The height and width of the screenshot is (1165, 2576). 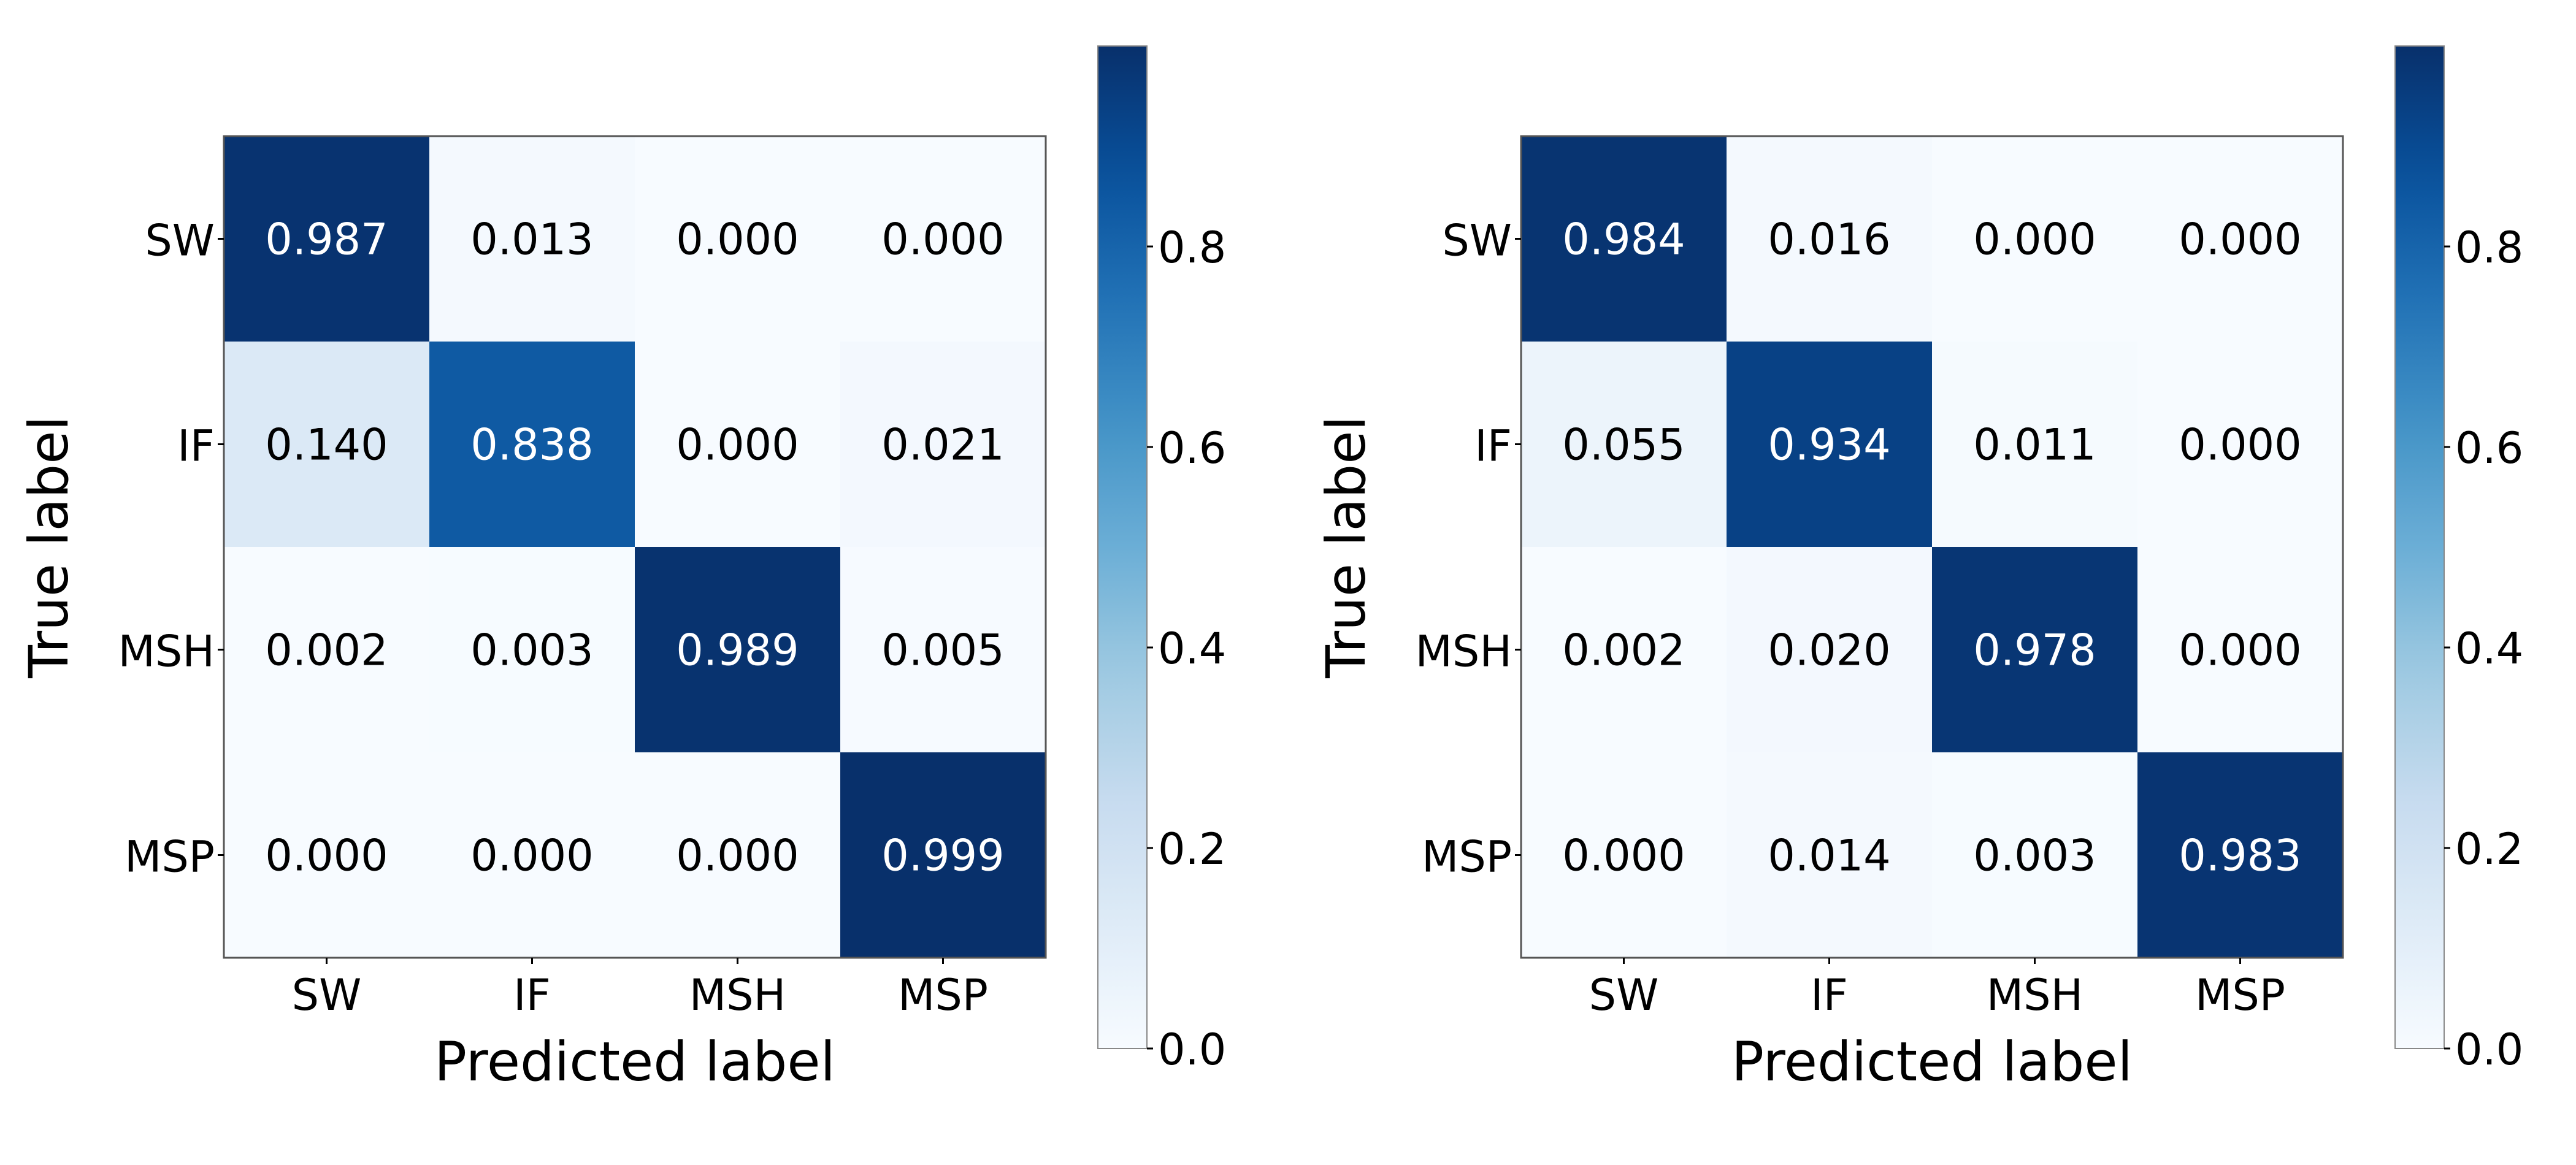 I want to click on cell-value-label: 0.987, so click(x=326, y=240).